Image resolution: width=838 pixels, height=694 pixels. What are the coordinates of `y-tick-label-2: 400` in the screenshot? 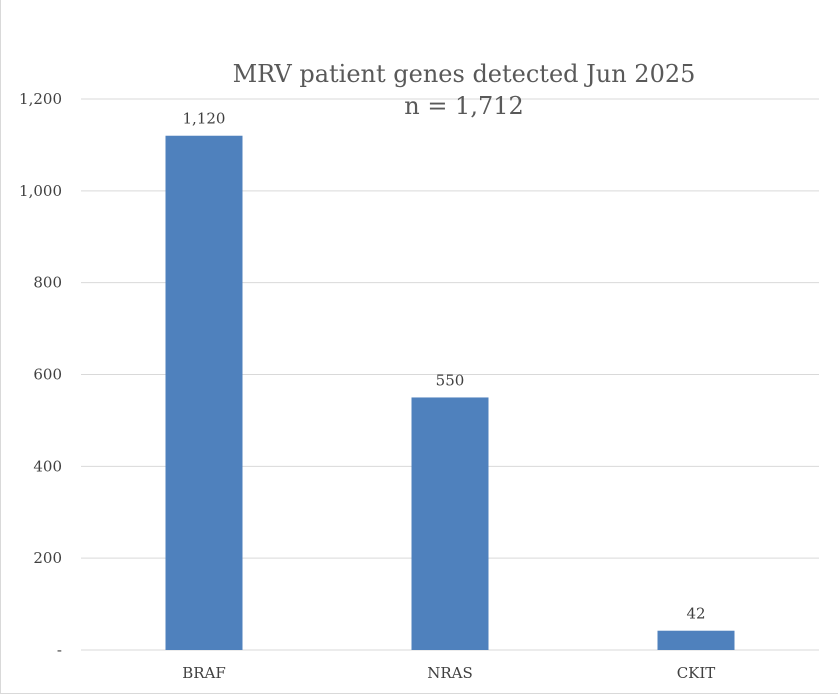 It's located at (47, 466).